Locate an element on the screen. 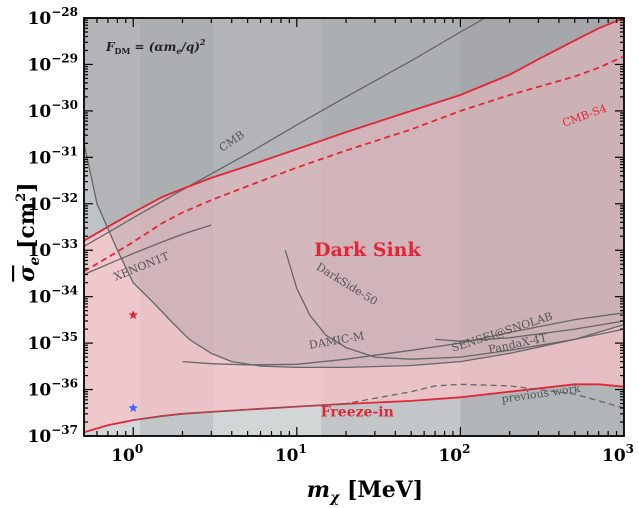 This screenshot has width=639, height=508. x-axis-title: mχ [MeV] is located at coordinates (365, 491).